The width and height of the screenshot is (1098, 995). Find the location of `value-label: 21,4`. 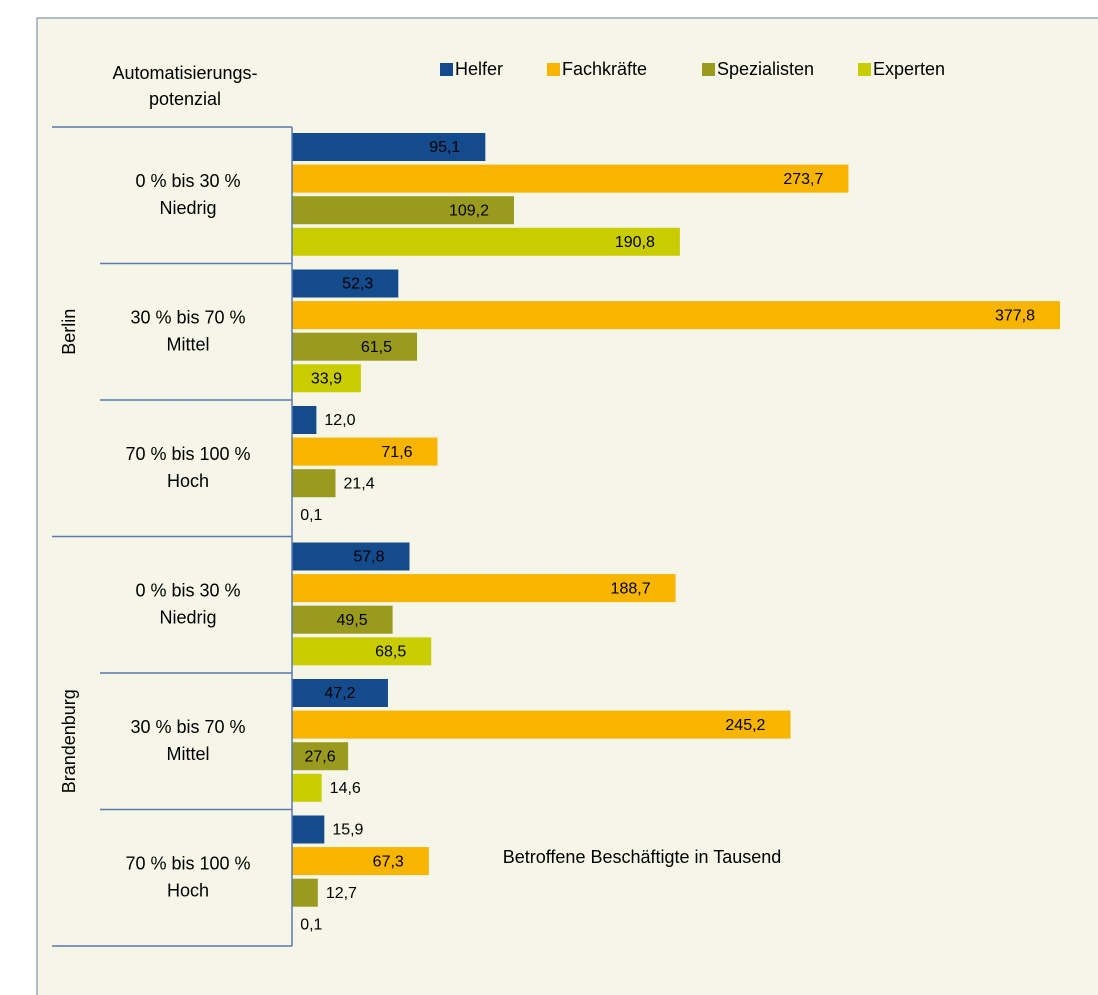

value-label: 21,4 is located at coordinates (359, 483).